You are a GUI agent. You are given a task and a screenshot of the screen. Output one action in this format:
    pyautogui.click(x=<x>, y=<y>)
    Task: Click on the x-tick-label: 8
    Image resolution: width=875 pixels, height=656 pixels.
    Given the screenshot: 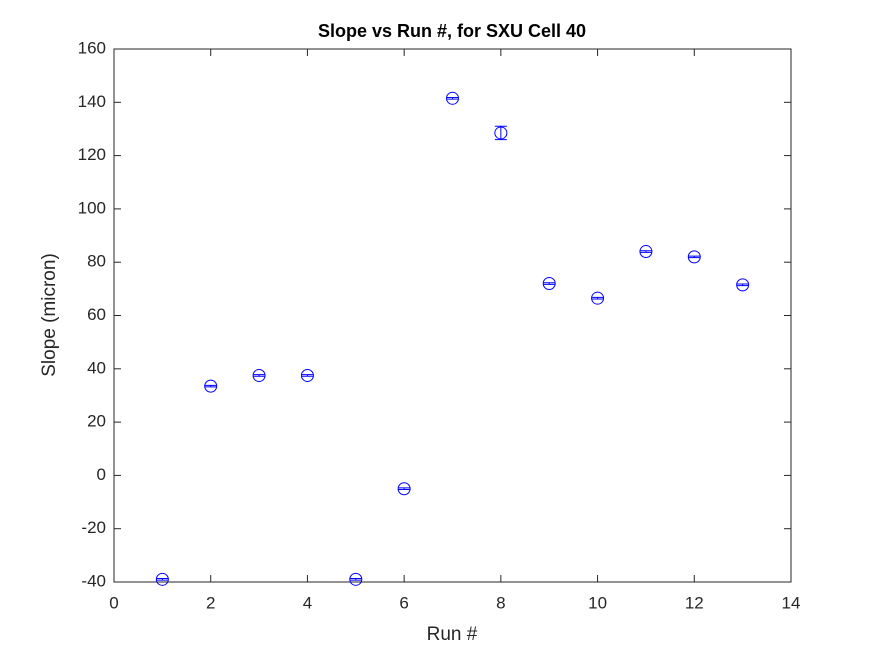 What is the action you would take?
    pyautogui.click(x=500, y=602)
    